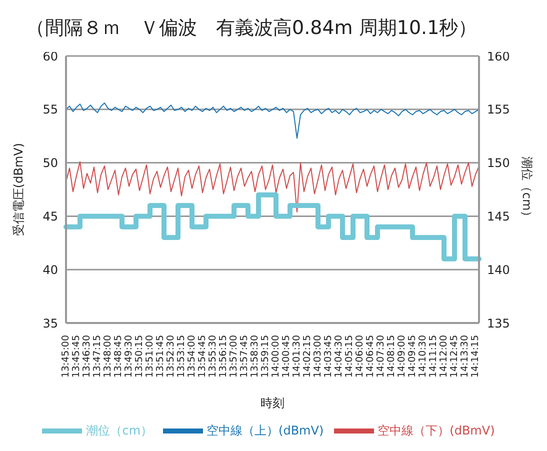  I want to click on legend-label: 潮位（cm）, so click(119, 430).